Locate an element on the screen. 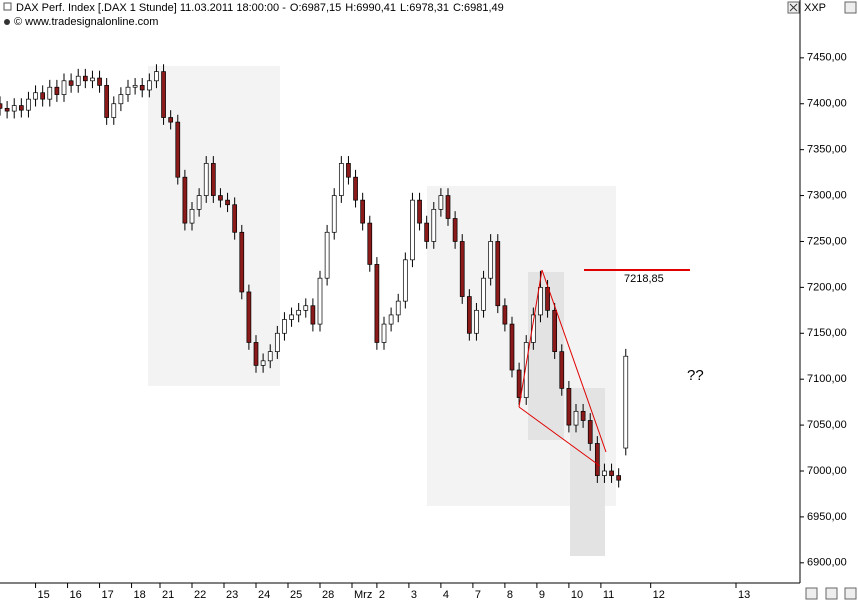 Image resolution: width=858 pixels, height=604 pixels. x-tick-label: 28 is located at coordinates (328, 595).